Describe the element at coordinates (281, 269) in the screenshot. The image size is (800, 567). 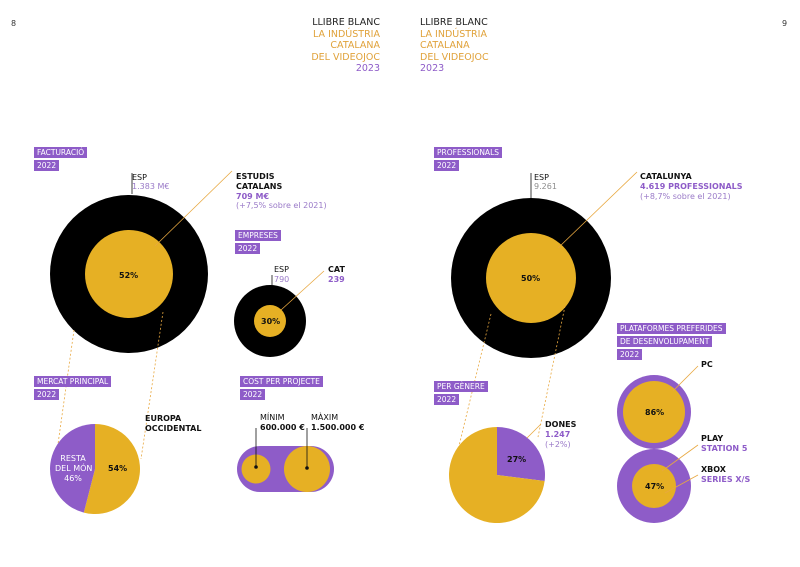
I see `empreses-esp-label: ESP` at that location.